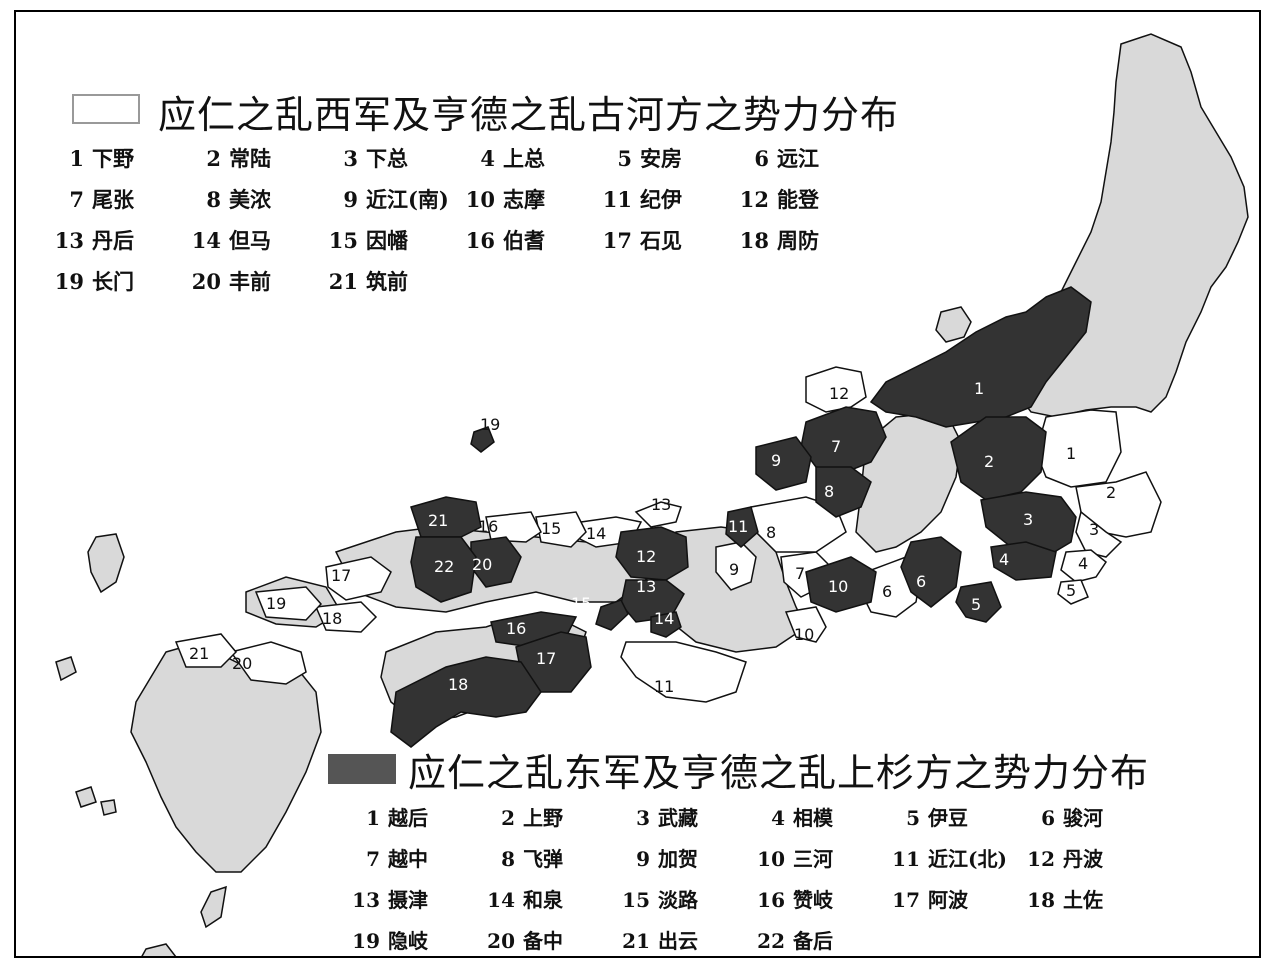  I want to click on legend-item-number: 4, so click(487, 158).